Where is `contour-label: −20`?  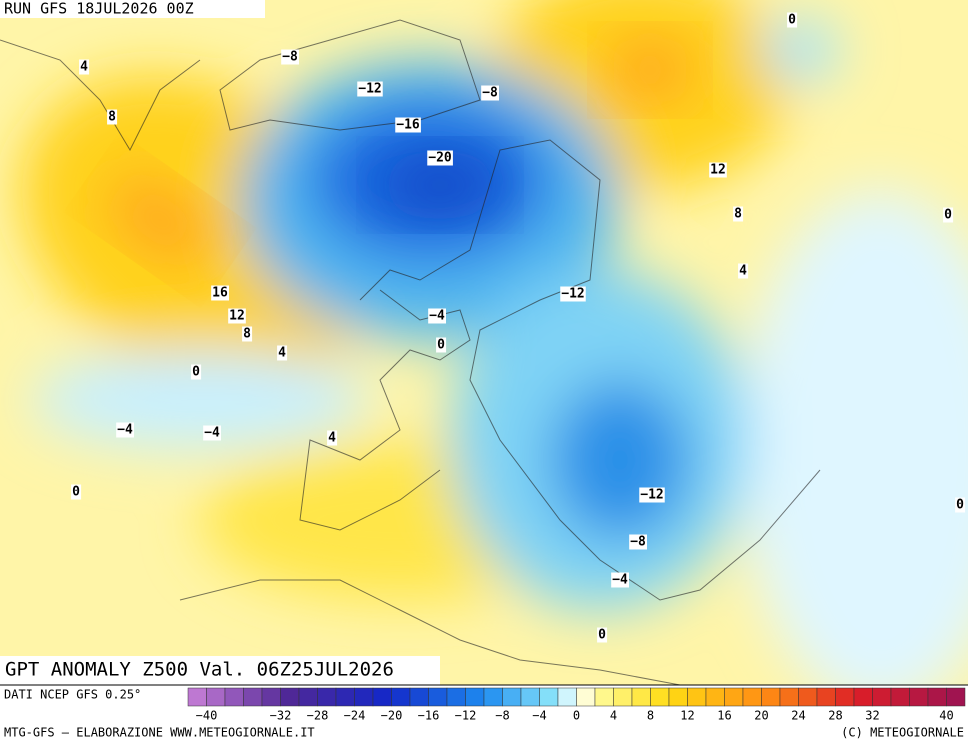 contour-label: −20 is located at coordinates (440, 158).